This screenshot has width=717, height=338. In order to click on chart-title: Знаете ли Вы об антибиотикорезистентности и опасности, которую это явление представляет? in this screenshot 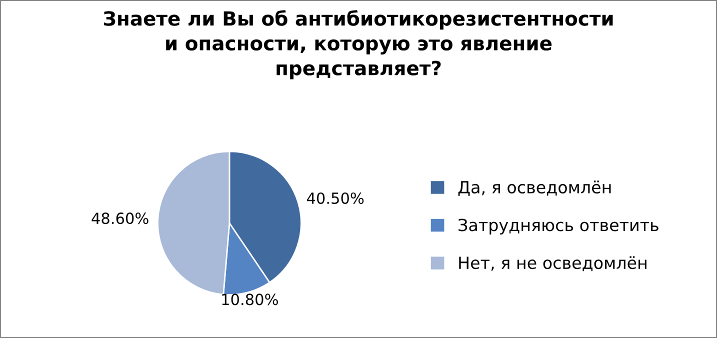, I will do `click(358, 45)`.